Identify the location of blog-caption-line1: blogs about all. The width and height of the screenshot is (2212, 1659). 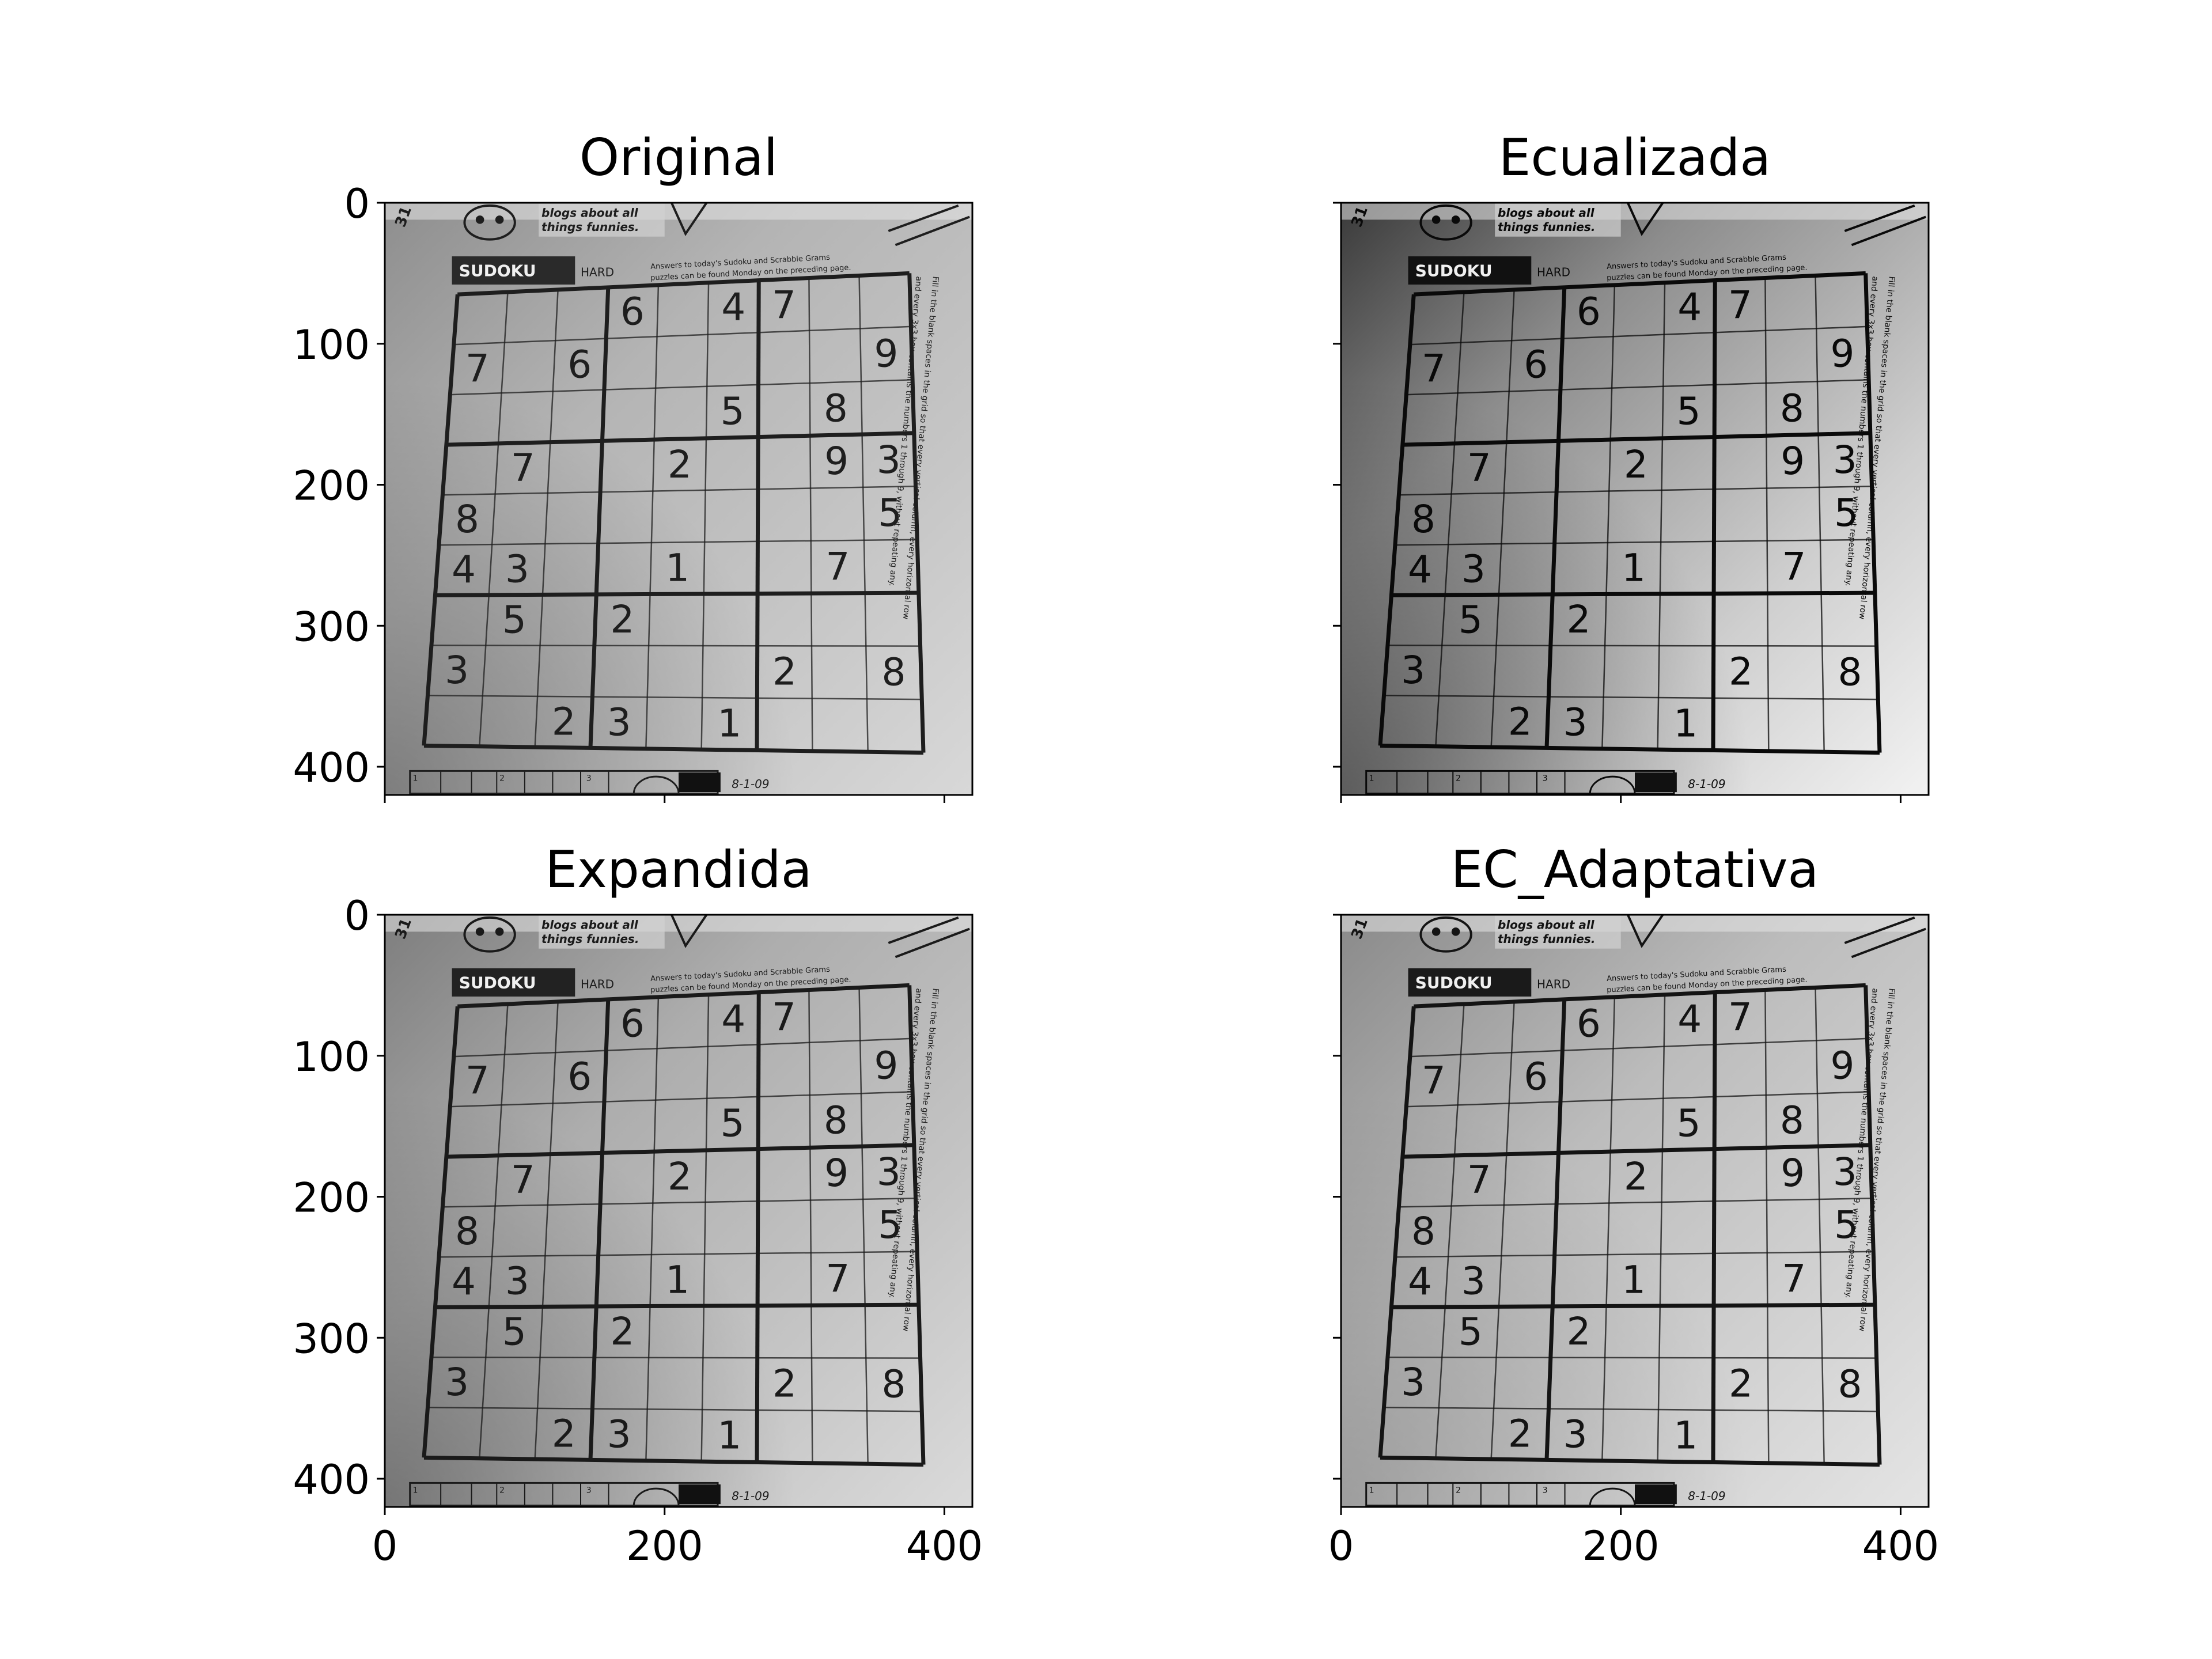
(1546, 212).